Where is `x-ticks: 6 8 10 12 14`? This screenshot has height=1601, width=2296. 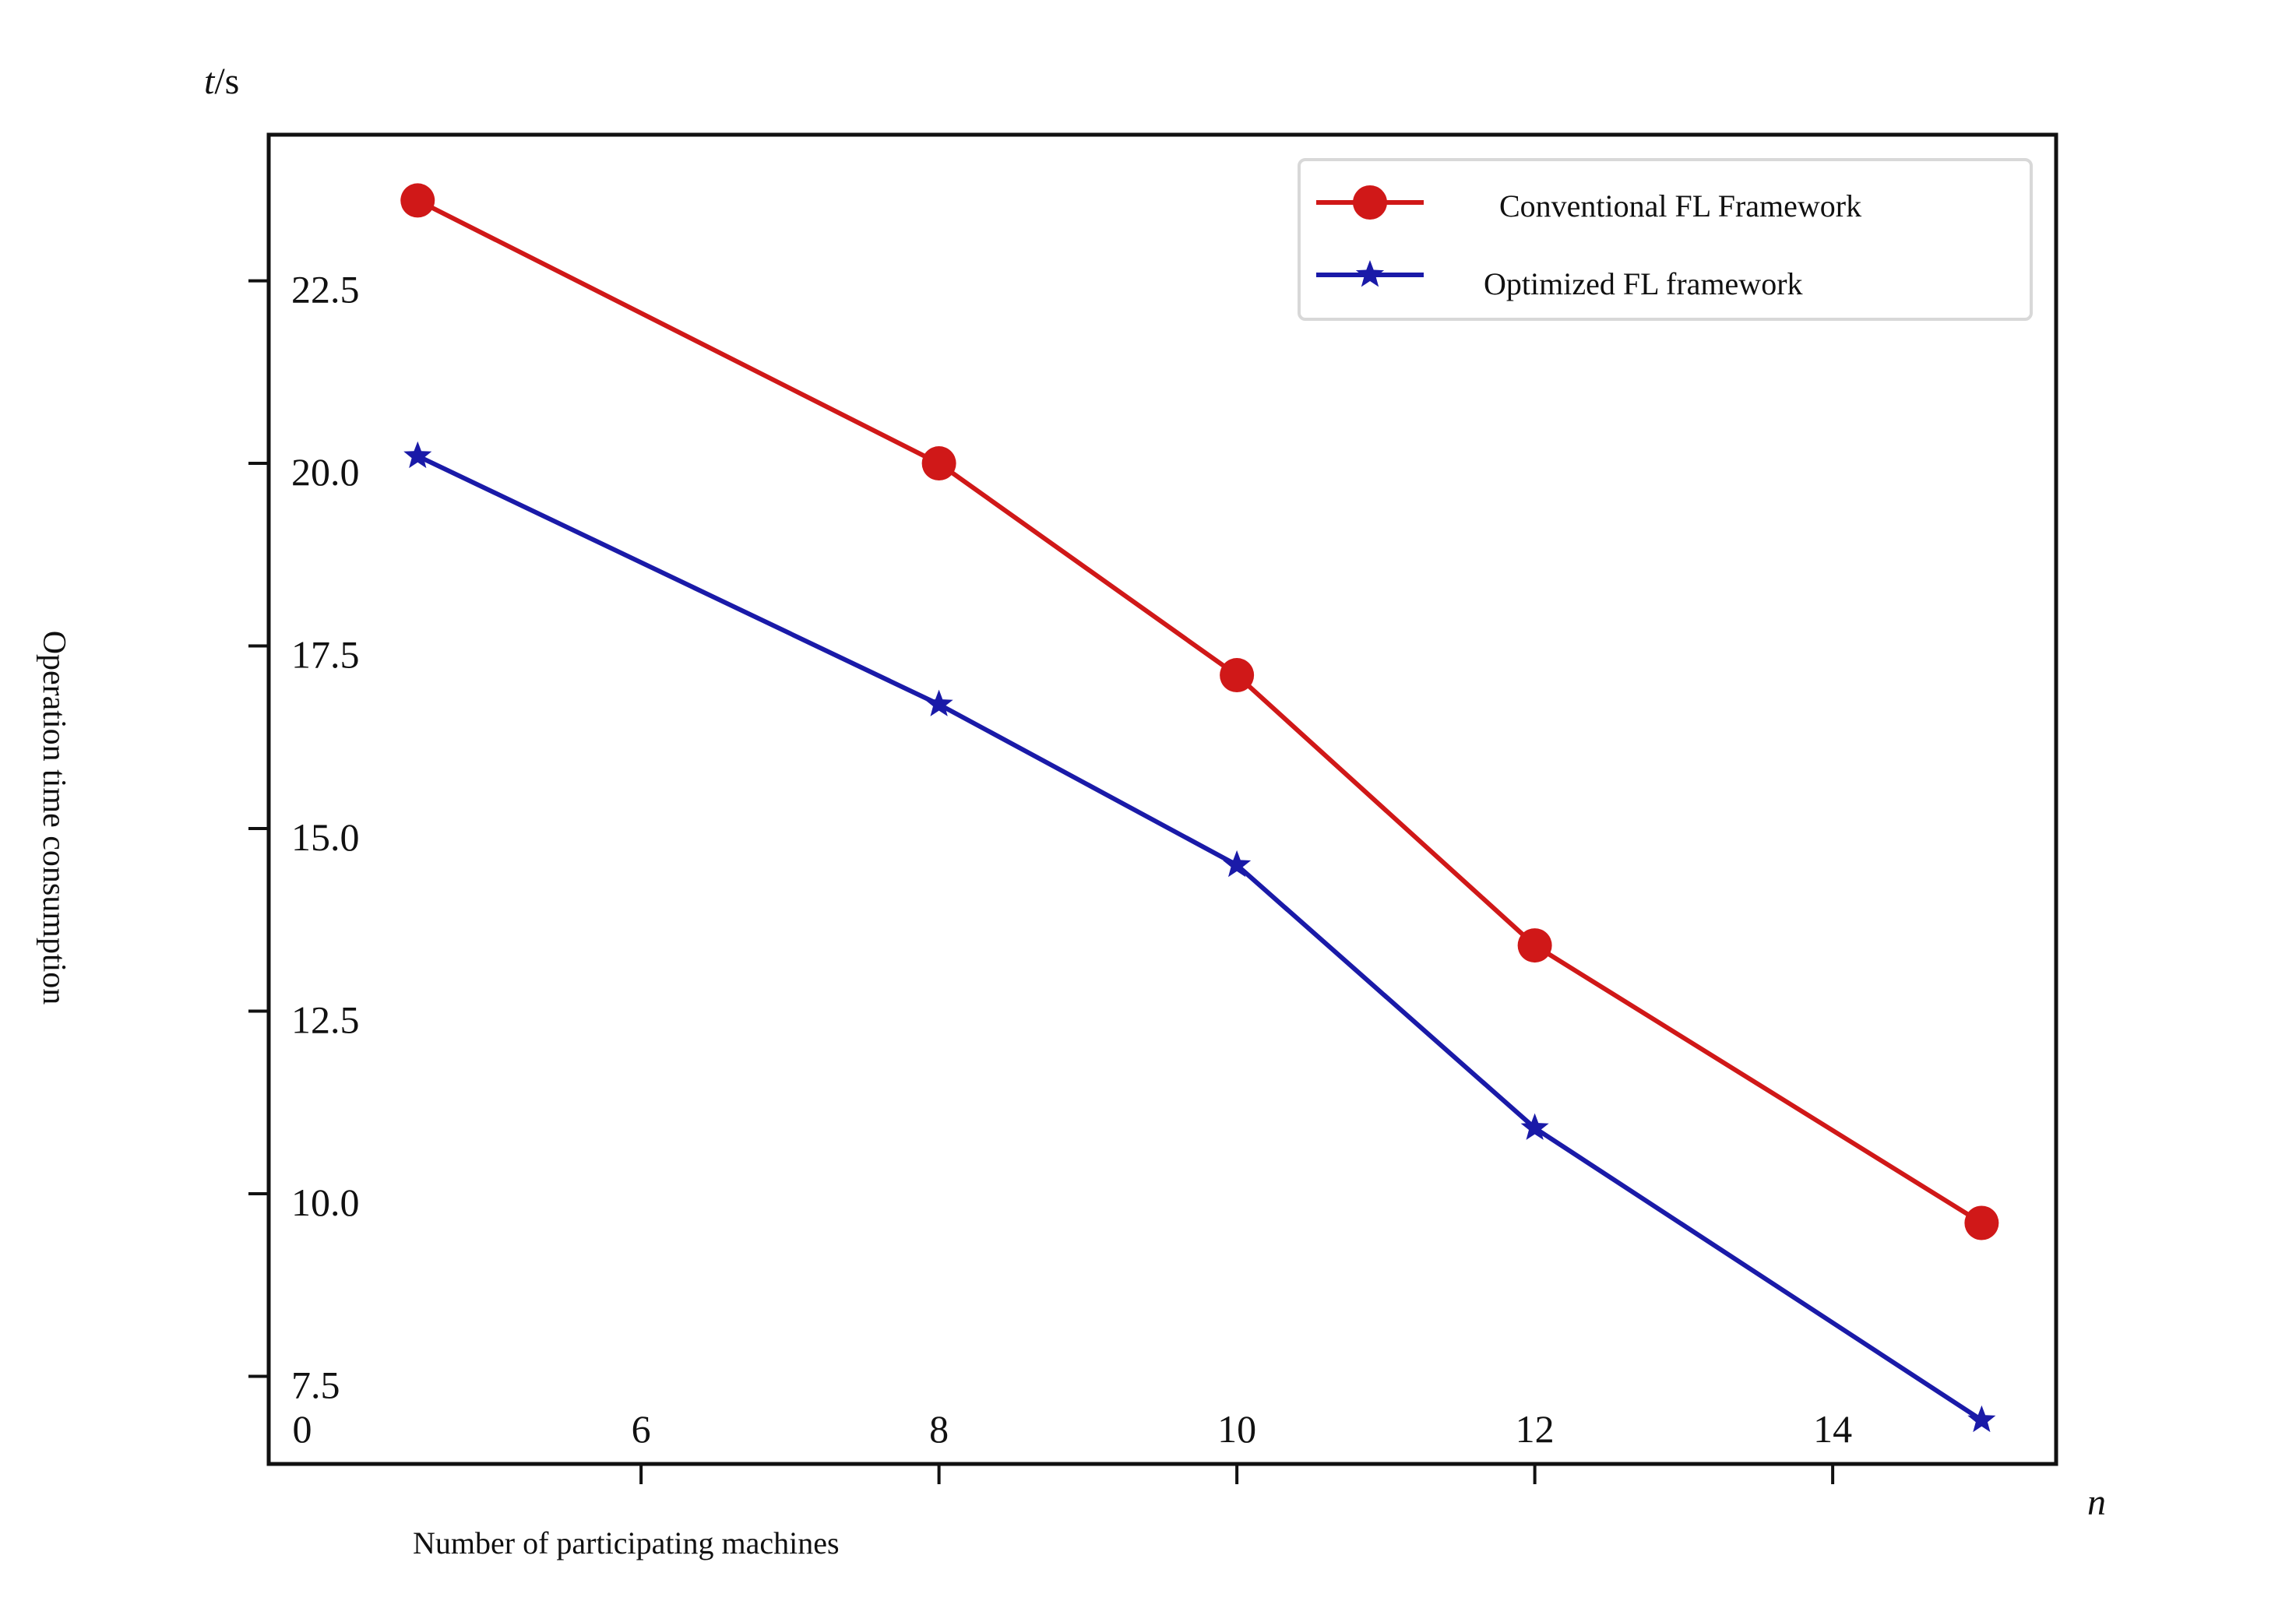 x-ticks: 6 8 10 12 14 is located at coordinates (1242, 1445).